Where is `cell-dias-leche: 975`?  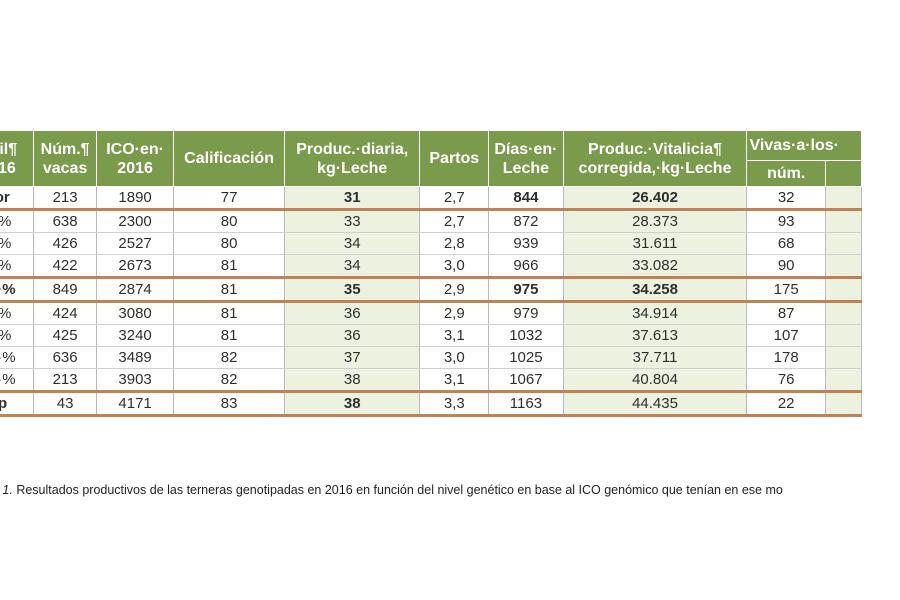 cell-dias-leche: 975 is located at coordinates (526, 290).